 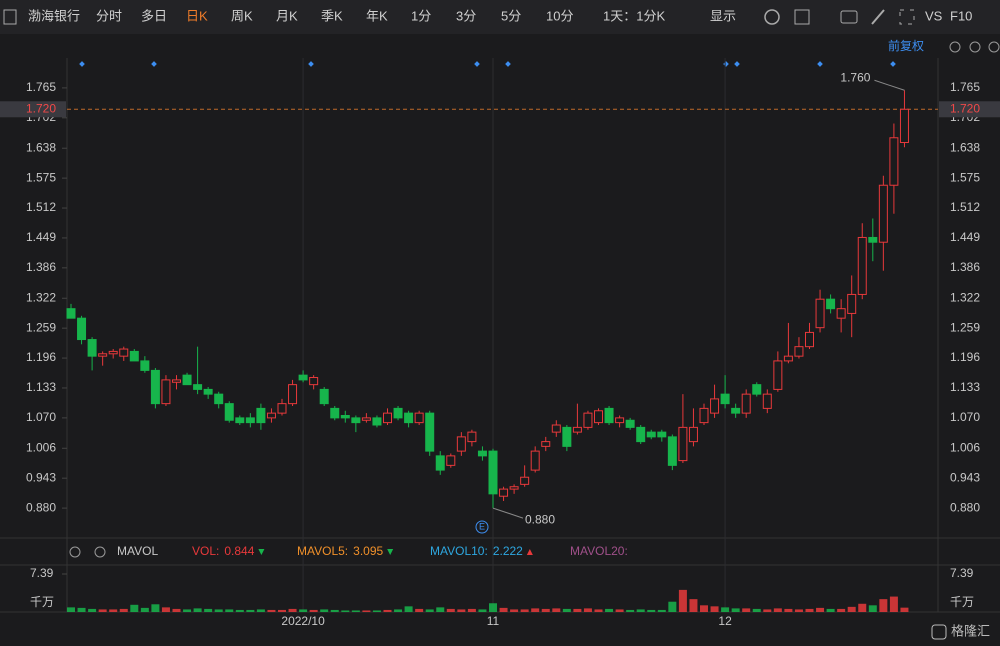 I want to click on y-tick-label: 1.070, so click(x=41, y=417).